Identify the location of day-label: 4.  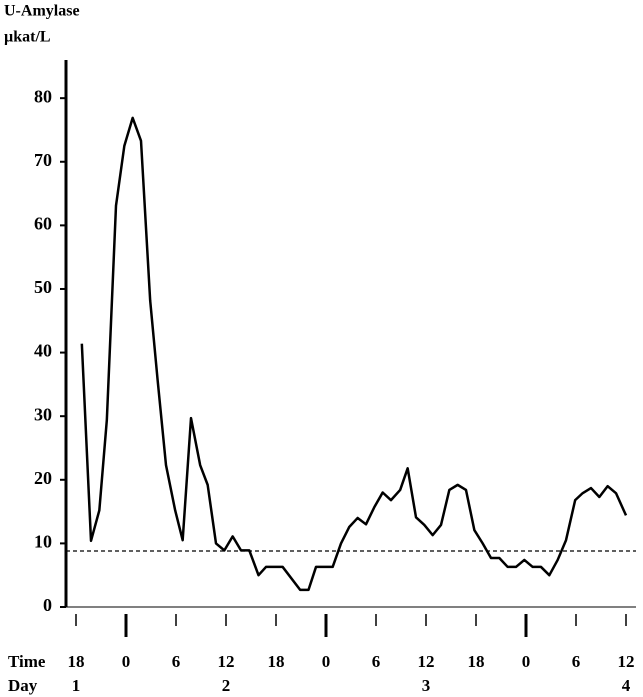
(626, 685).